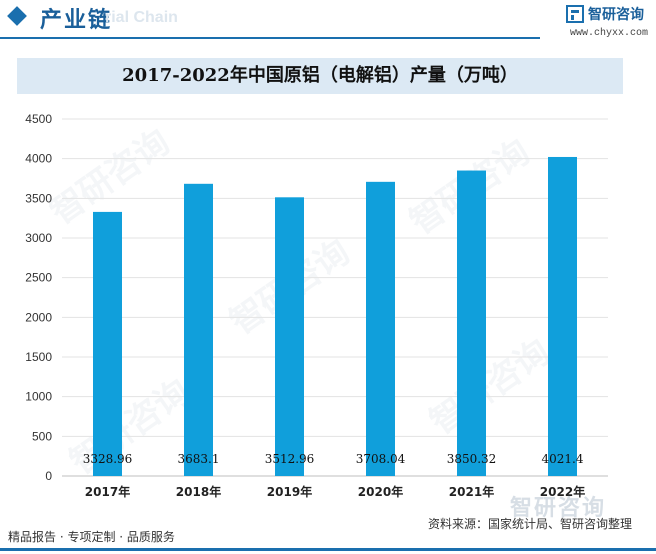  Describe the element at coordinates (42, 436) in the screenshot. I see `y-tick-label: 500` at that location.